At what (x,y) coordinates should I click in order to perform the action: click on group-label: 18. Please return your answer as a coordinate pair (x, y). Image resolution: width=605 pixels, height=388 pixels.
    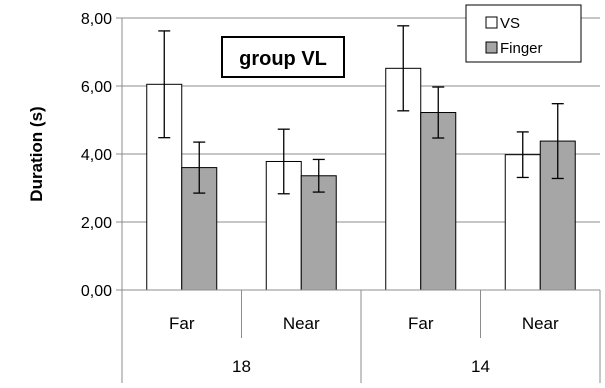
    Looking at the image, I should click on (241, 366).